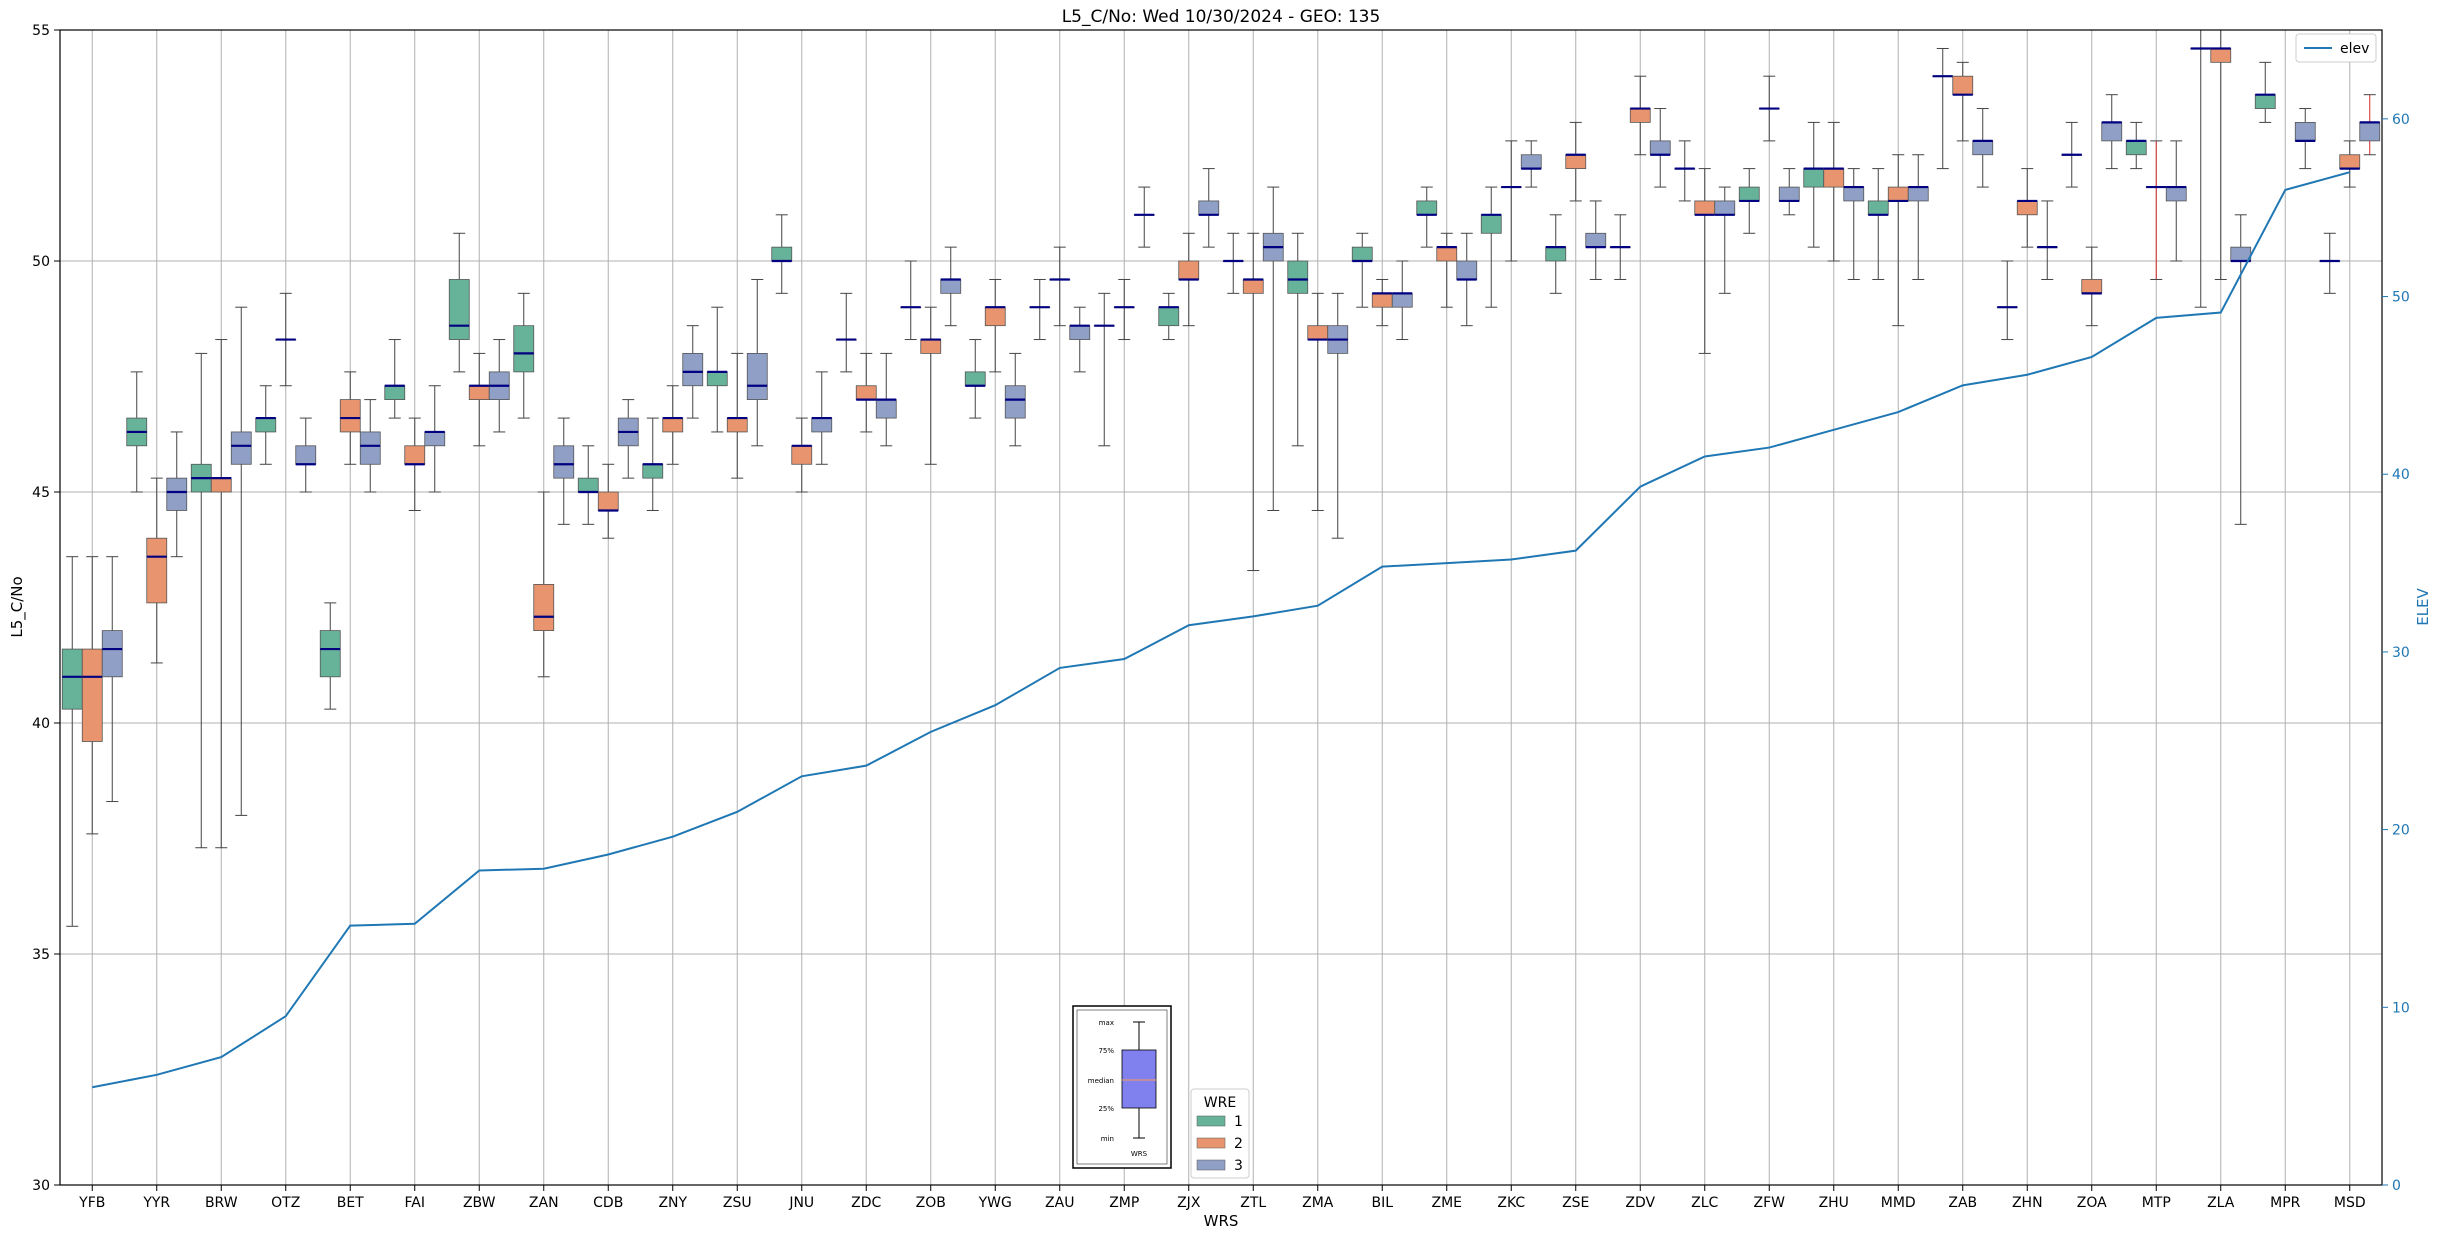 This screenshot has height=1238, width=2439. What do you see at coordinates (1220, 1103) in the screenshot?
I see `wre-legend-title: WRE` at bounding box center [1220, 1103].